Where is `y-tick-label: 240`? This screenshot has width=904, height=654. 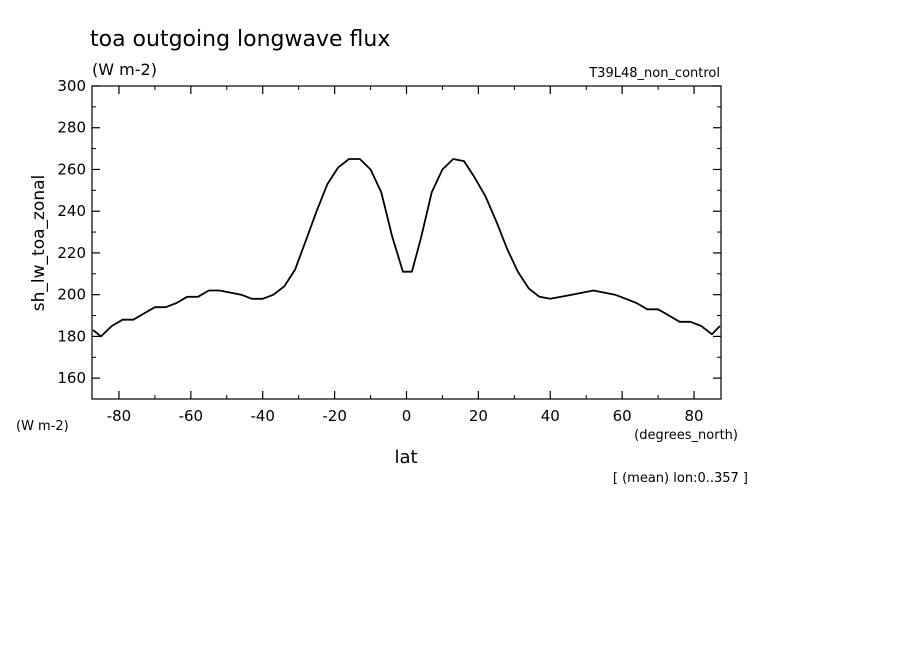 y-tick-label: 240 is located at coordinates (71, 211).